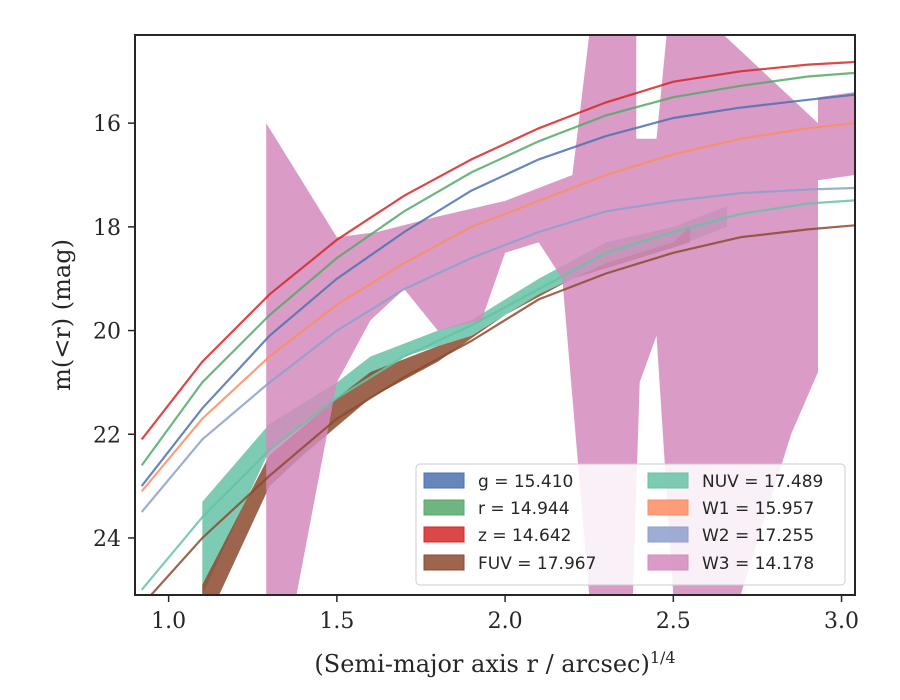 This screenshot has height=700, width=900. Describe the element at coordinates (168, 621) in the screenshot. I see `x-tick-label: 1.0` at that location.